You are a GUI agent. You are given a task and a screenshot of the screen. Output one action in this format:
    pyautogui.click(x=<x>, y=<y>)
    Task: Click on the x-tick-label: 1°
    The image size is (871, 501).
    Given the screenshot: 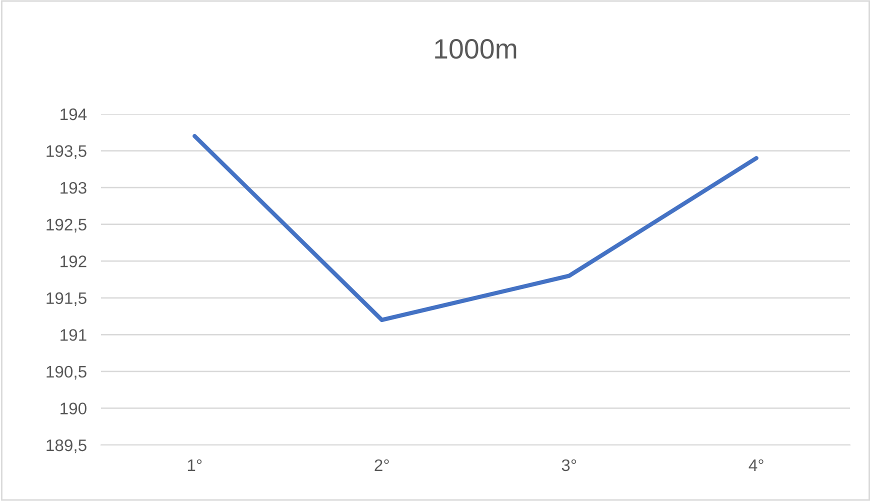 What is the action you would take?
    pyautogui.click(x=195, y=465)
    